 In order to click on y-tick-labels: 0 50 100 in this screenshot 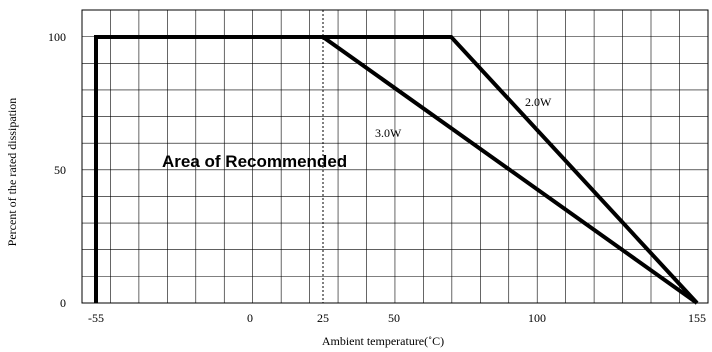, I will do `click(57, 170)`.